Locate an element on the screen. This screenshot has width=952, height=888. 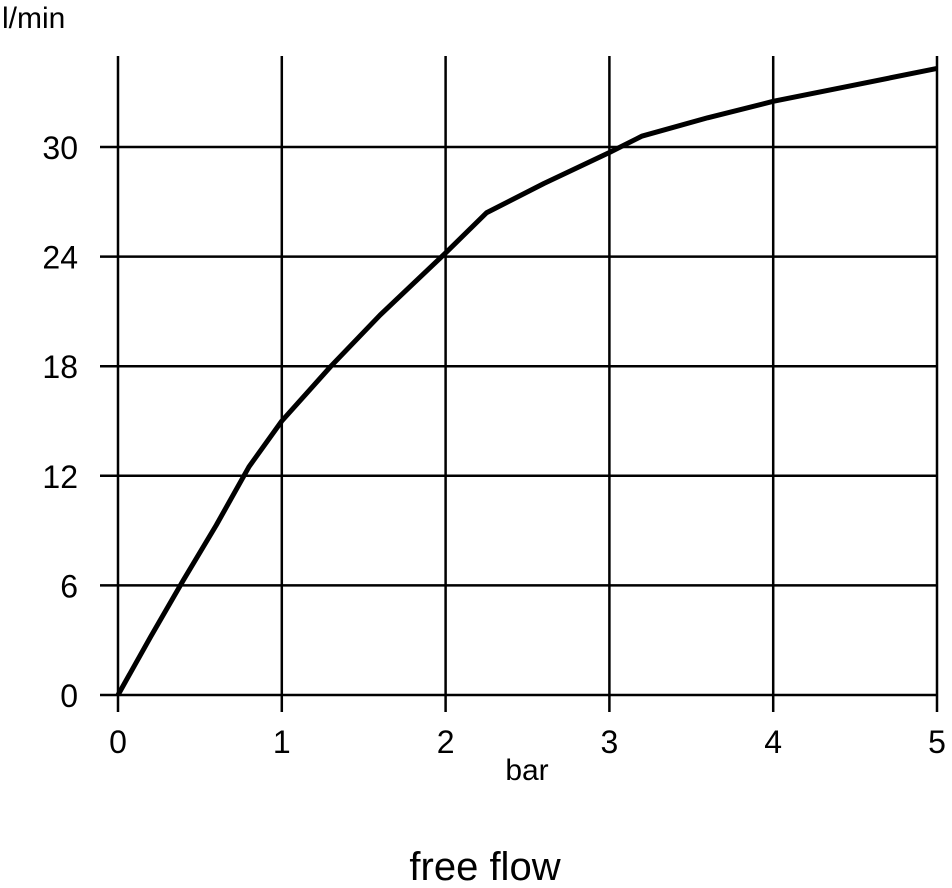
x-tick-label: 1 is located at coordinates (282, 742).